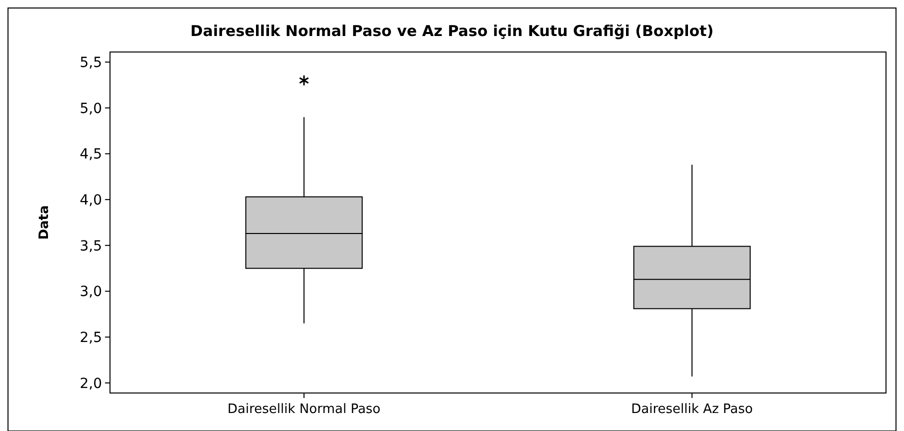  What do you see at coordinates (91, 246) in the screenshot?
I see `y-tick-label: 3,5` at bounding box center [91, 246].